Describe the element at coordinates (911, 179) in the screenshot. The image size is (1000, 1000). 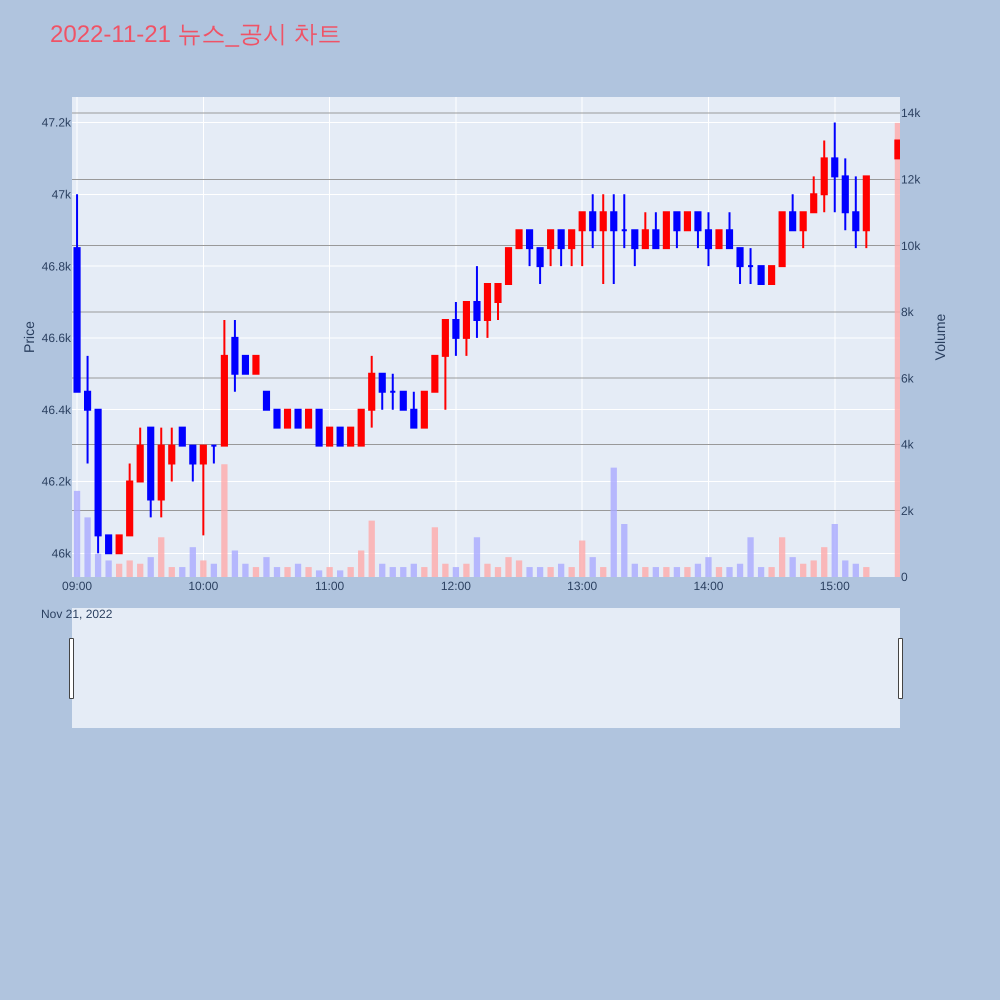
I see `y2-tick-label: 12k` at that location.